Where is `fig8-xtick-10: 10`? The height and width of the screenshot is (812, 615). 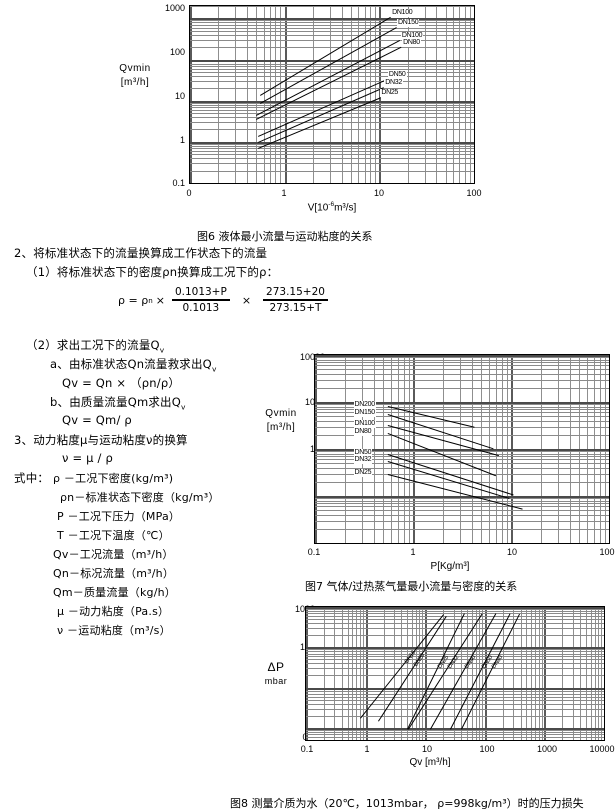 fig8-xtick-10: 10 is located at coordinates (427, 749).